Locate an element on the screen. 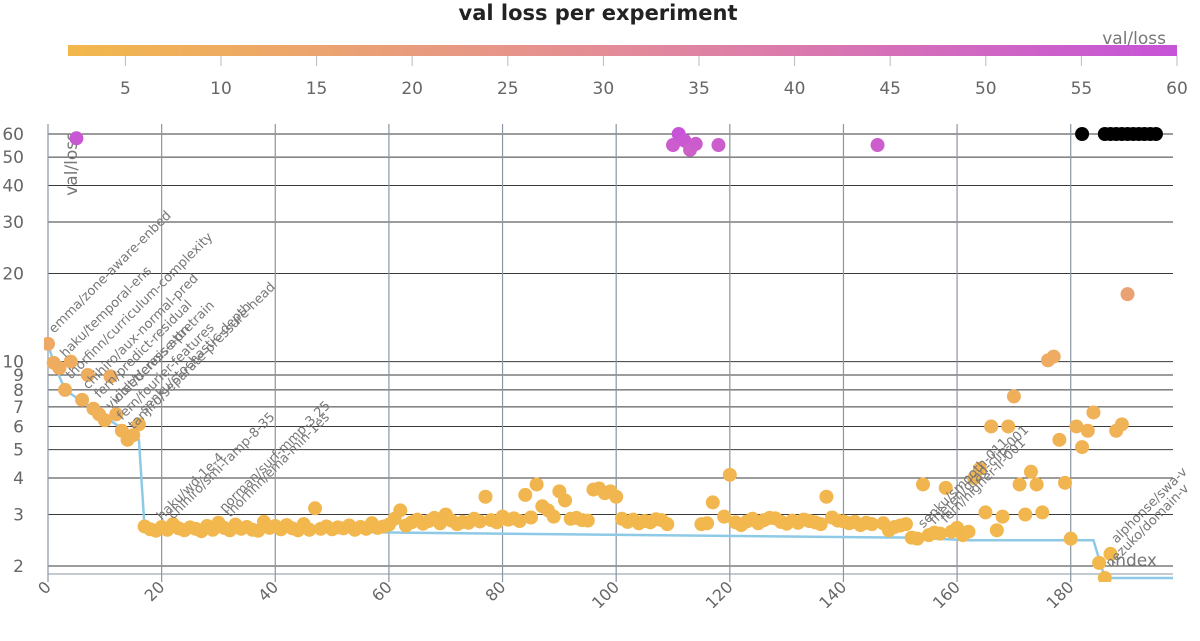 This screenshot has height=641, width=1200. colorbar-tick-label: 60 is located at coordinates (1177, 89).